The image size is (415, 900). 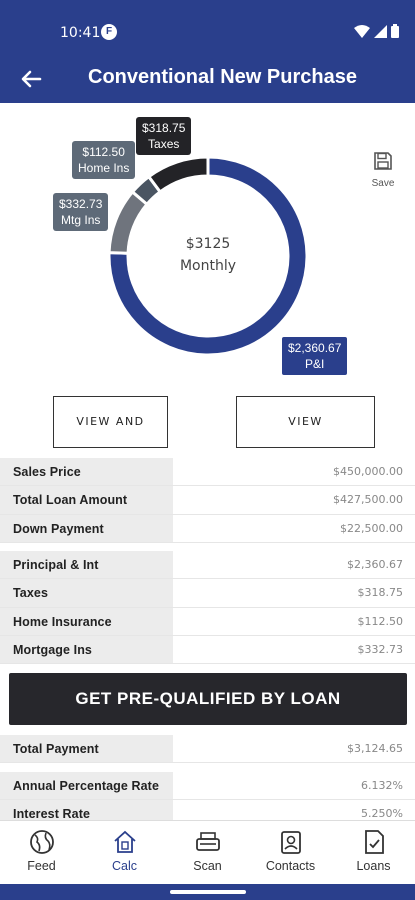 I want to click on nav-contacts: Contacts, so click(x=290, y=852).